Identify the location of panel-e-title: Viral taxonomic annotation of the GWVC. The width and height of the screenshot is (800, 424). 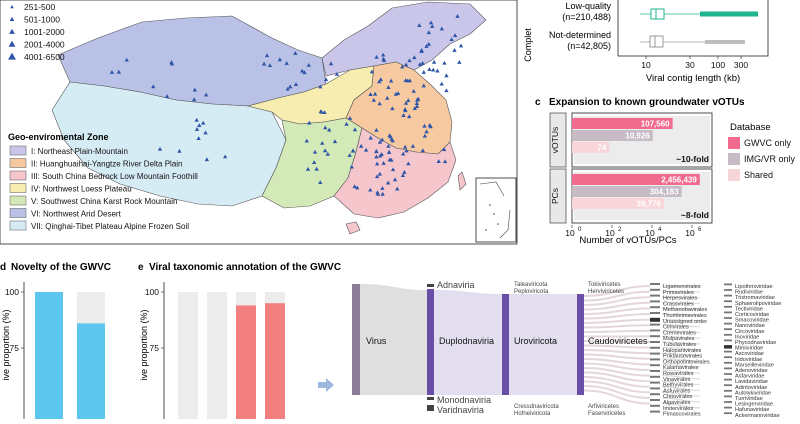
(245, 267).